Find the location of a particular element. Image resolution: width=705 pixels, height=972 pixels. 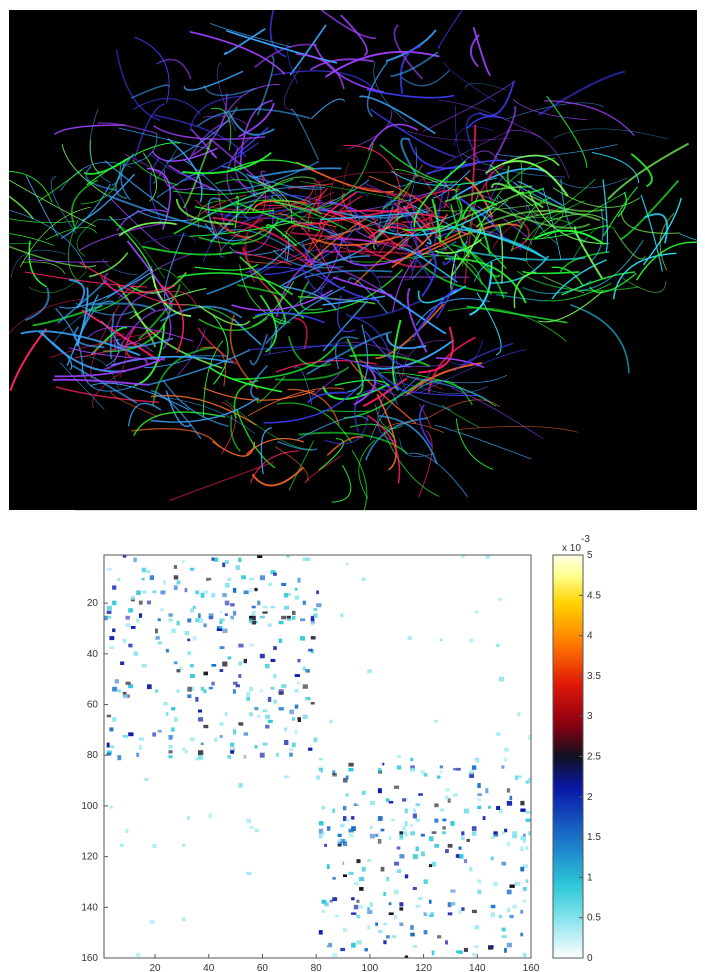

y-tick-label: 60 is located at coordinates (93, 705).